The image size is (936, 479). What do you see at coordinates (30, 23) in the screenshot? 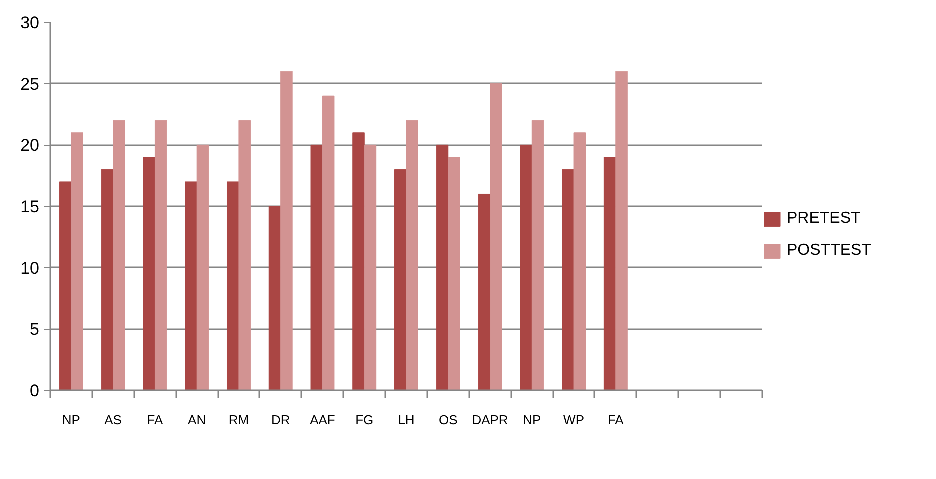
I see `y-tick-label: 30` at bounding box center [30, 23].